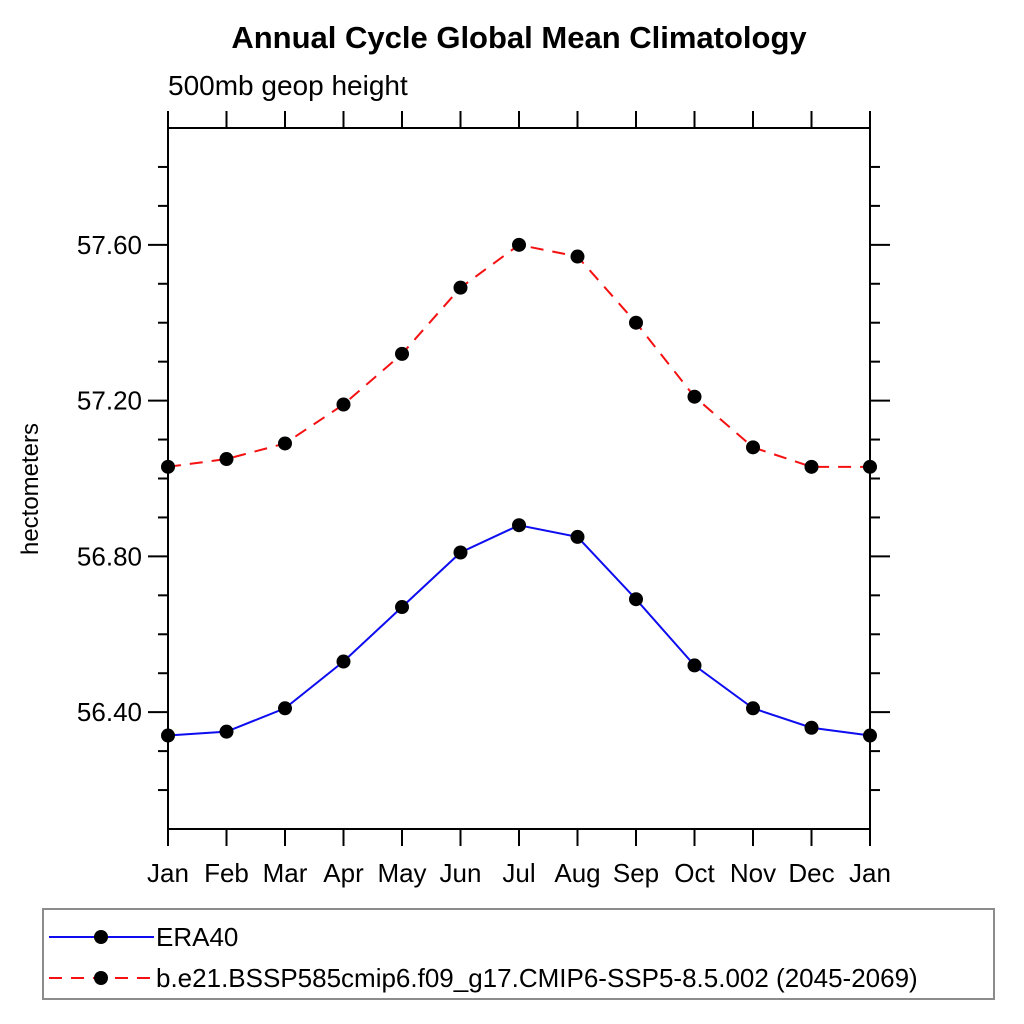 The width and height of the screenshot is (1024, 1024). I want to click on chart-subtitle: 500mb geop height, so click(288, 85).